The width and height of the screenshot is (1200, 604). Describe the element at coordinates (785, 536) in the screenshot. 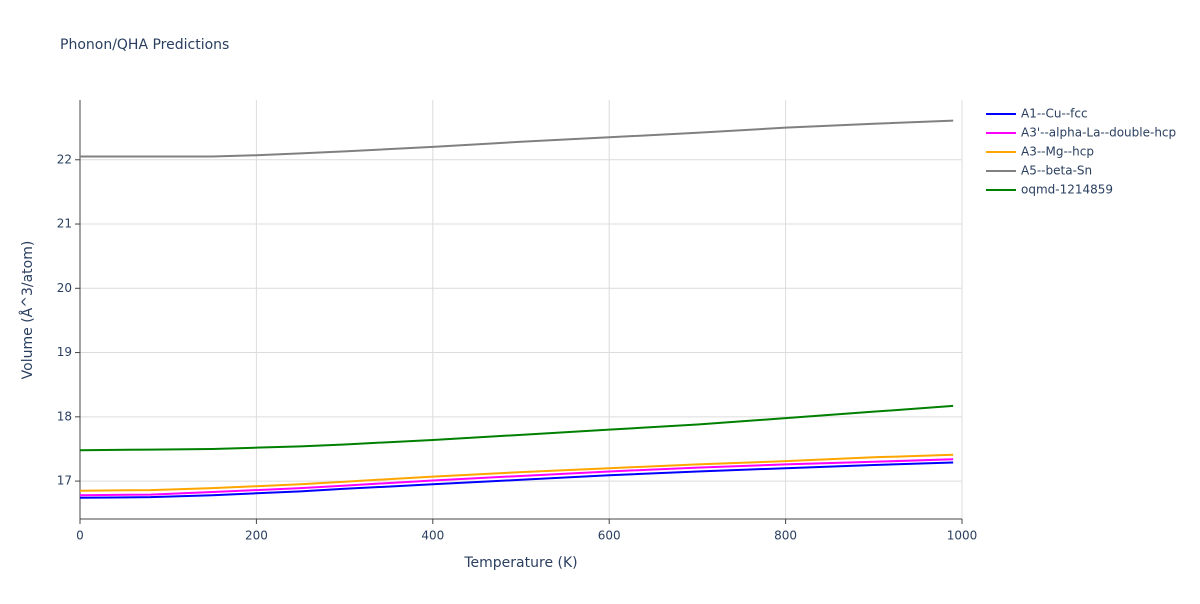

I see `x-tick-label: 800` at that location.